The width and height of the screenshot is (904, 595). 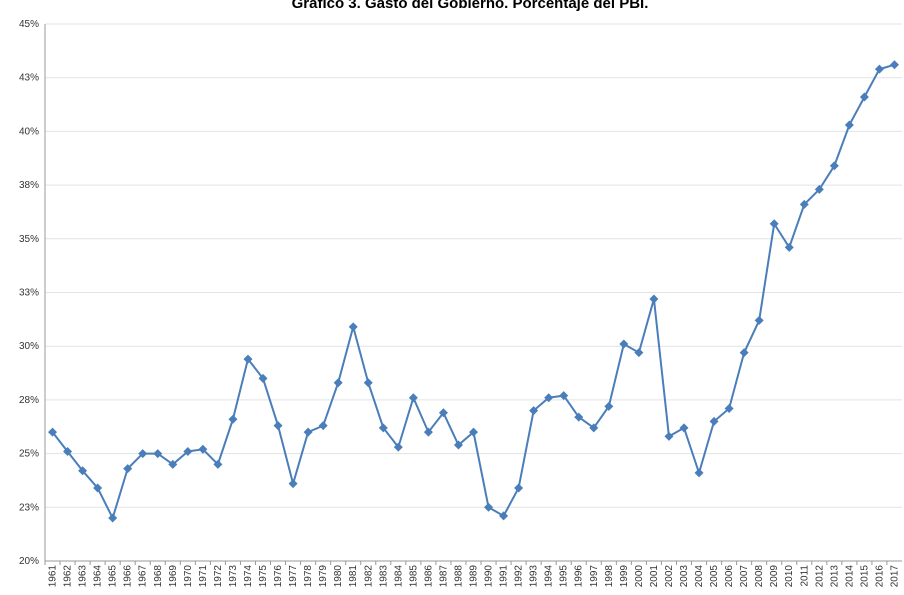 What do you see at coordinates (29, 507) in the screenshot?
I see `y-tick-label: 23%` at bounding box center [29, 507].